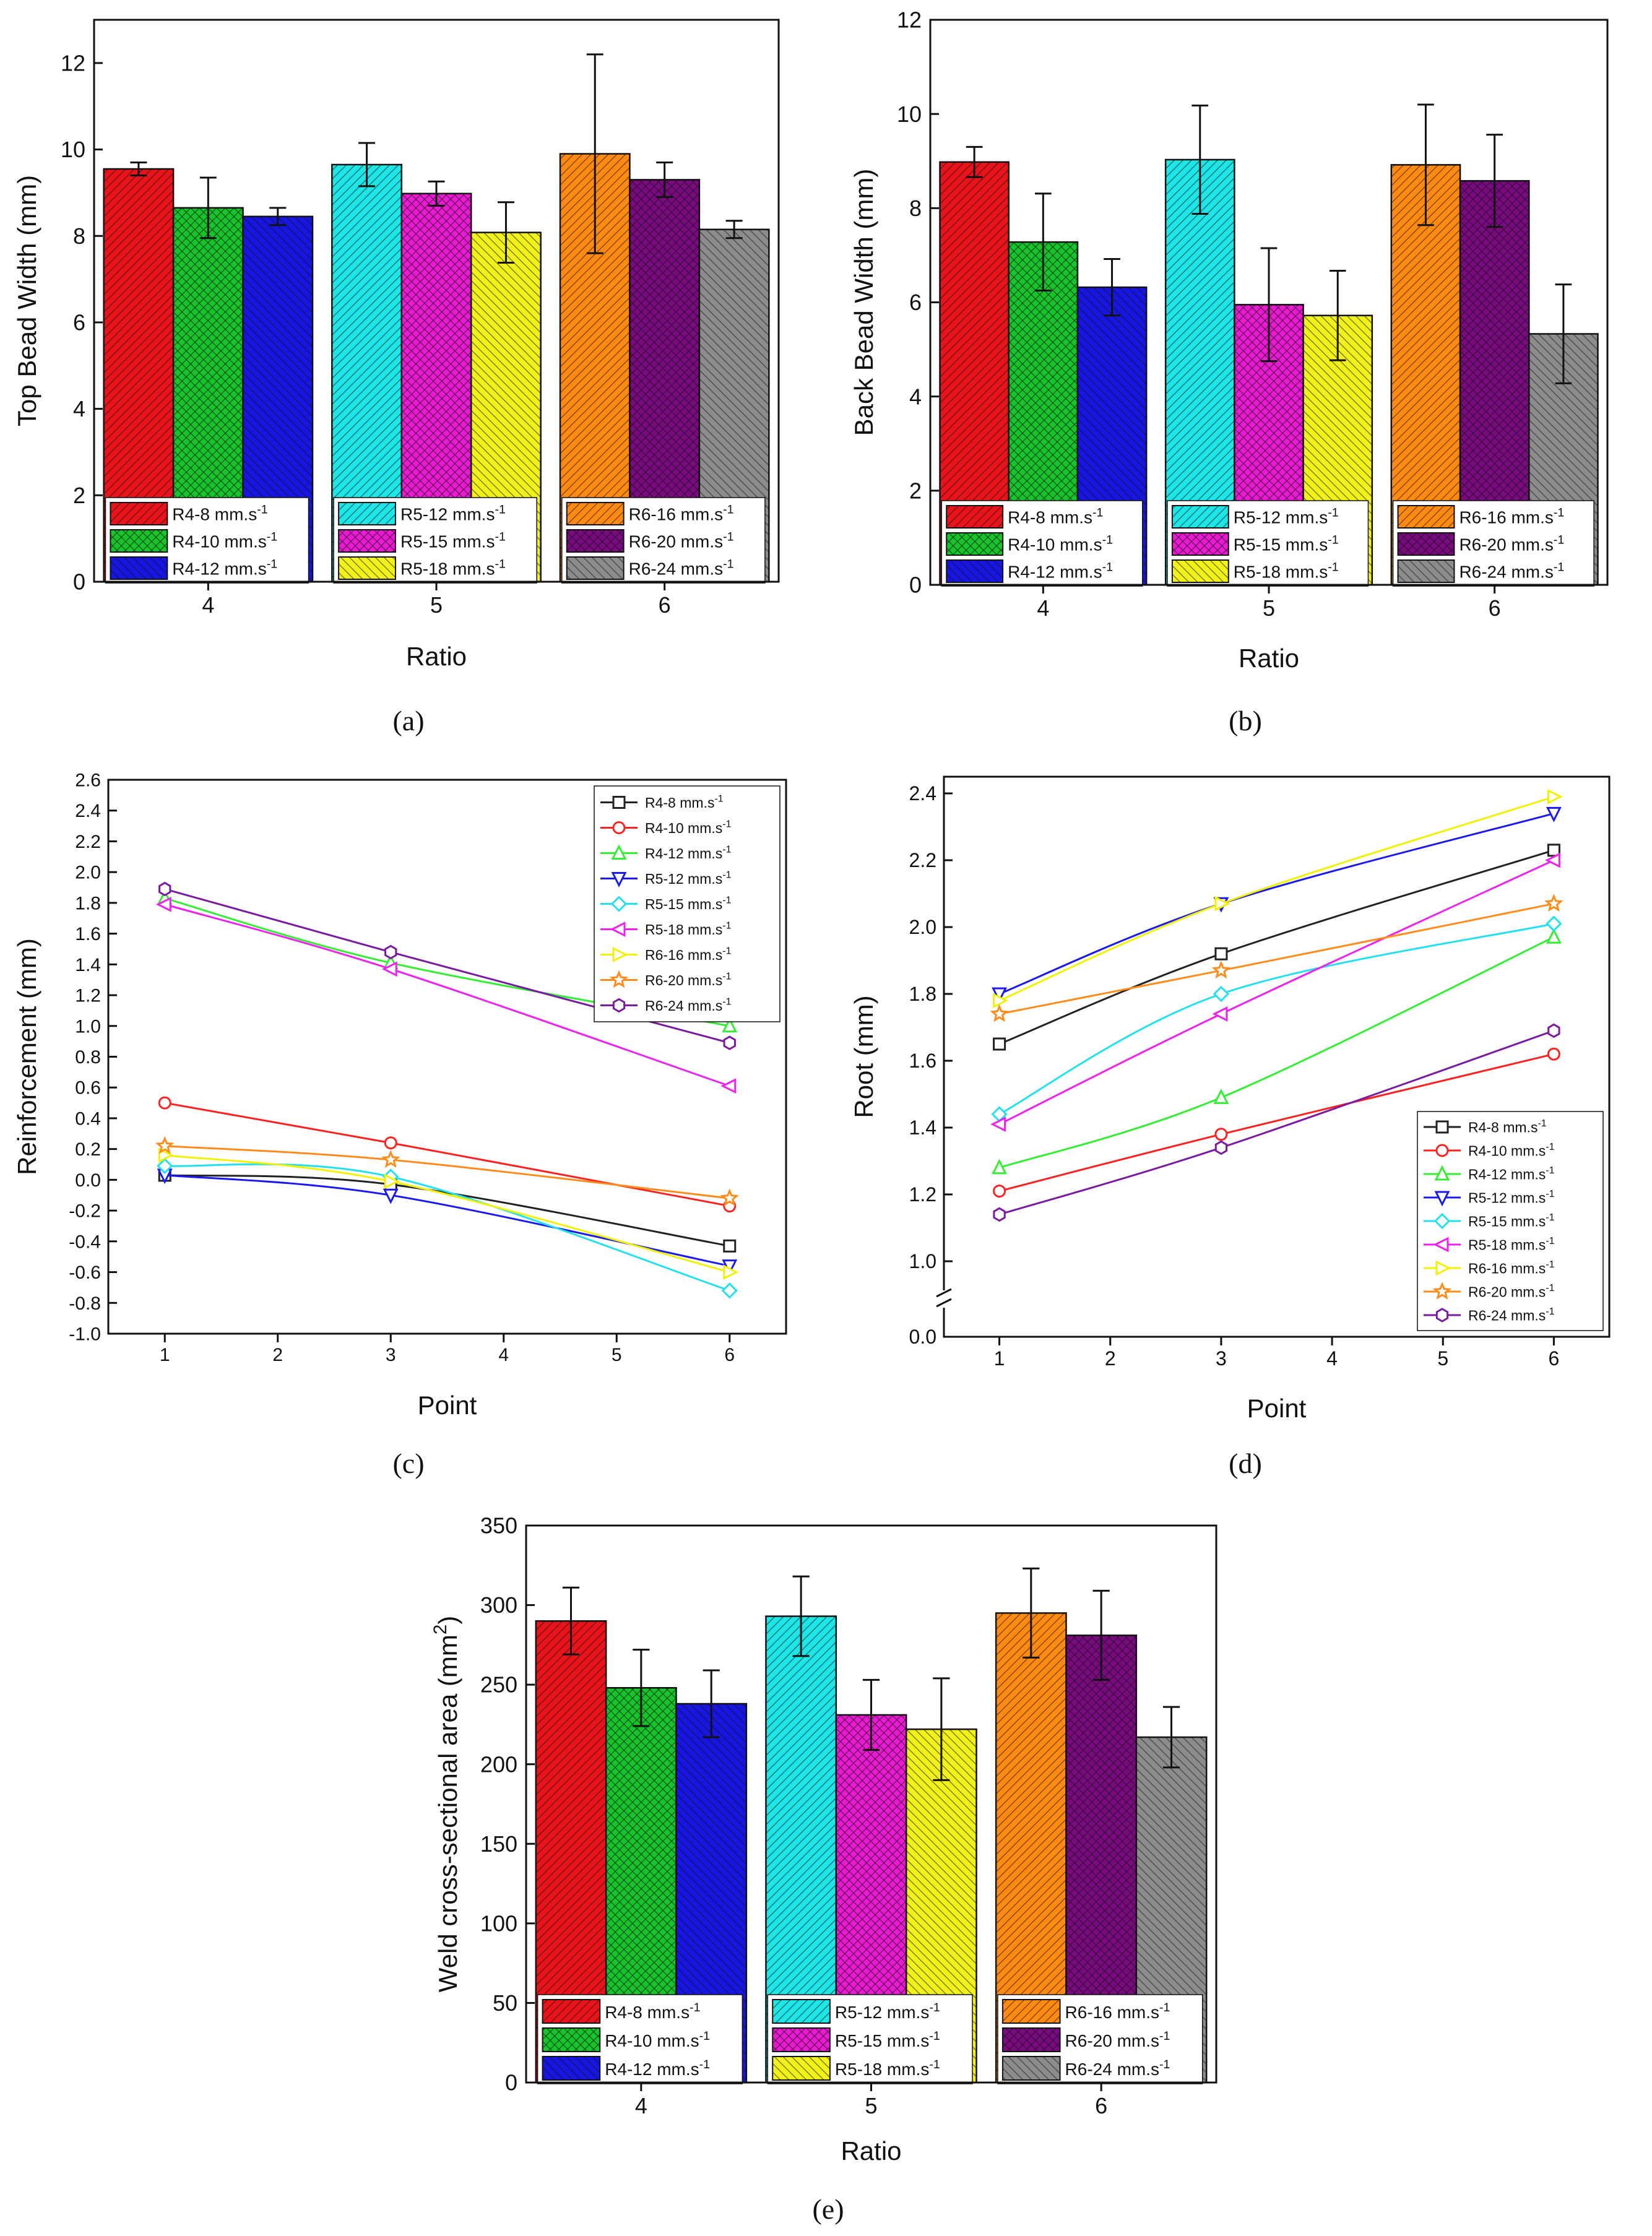  What do you see at coordinates (498, 1605) in the screenshot?
I see `y-tick-label: 300` at bounding box center [498, 1605].